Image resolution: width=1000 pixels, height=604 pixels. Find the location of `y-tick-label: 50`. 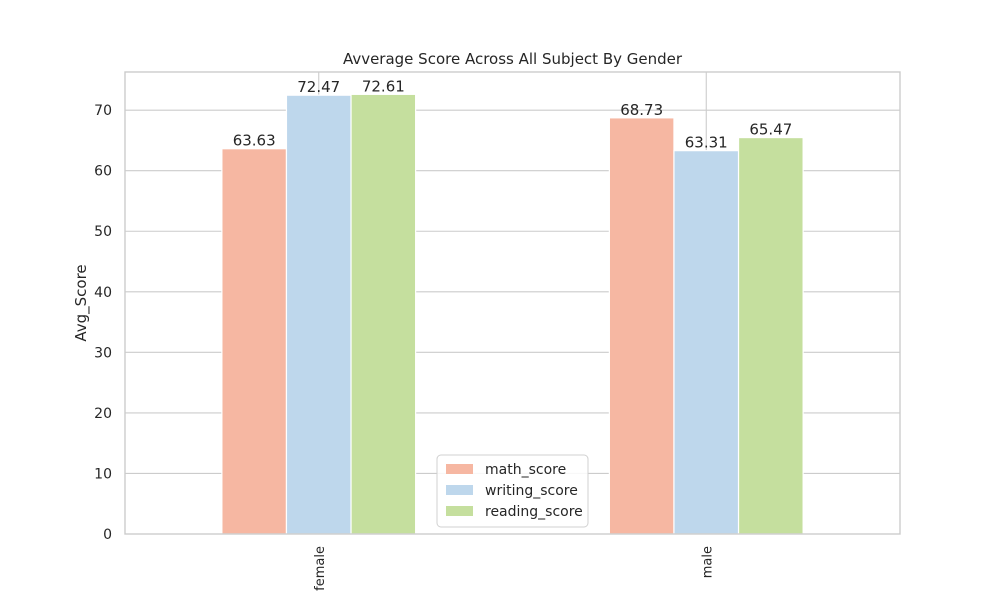

y-tick-label: 50 is located at coordinates (103, 232).